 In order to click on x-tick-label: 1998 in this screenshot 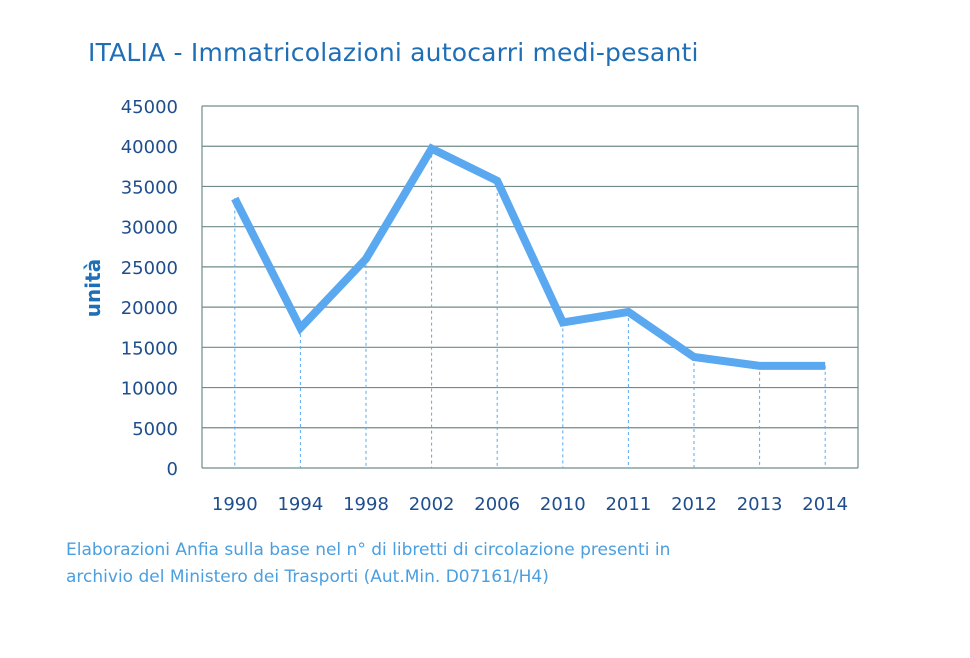, I will do `click(366, 504)`.